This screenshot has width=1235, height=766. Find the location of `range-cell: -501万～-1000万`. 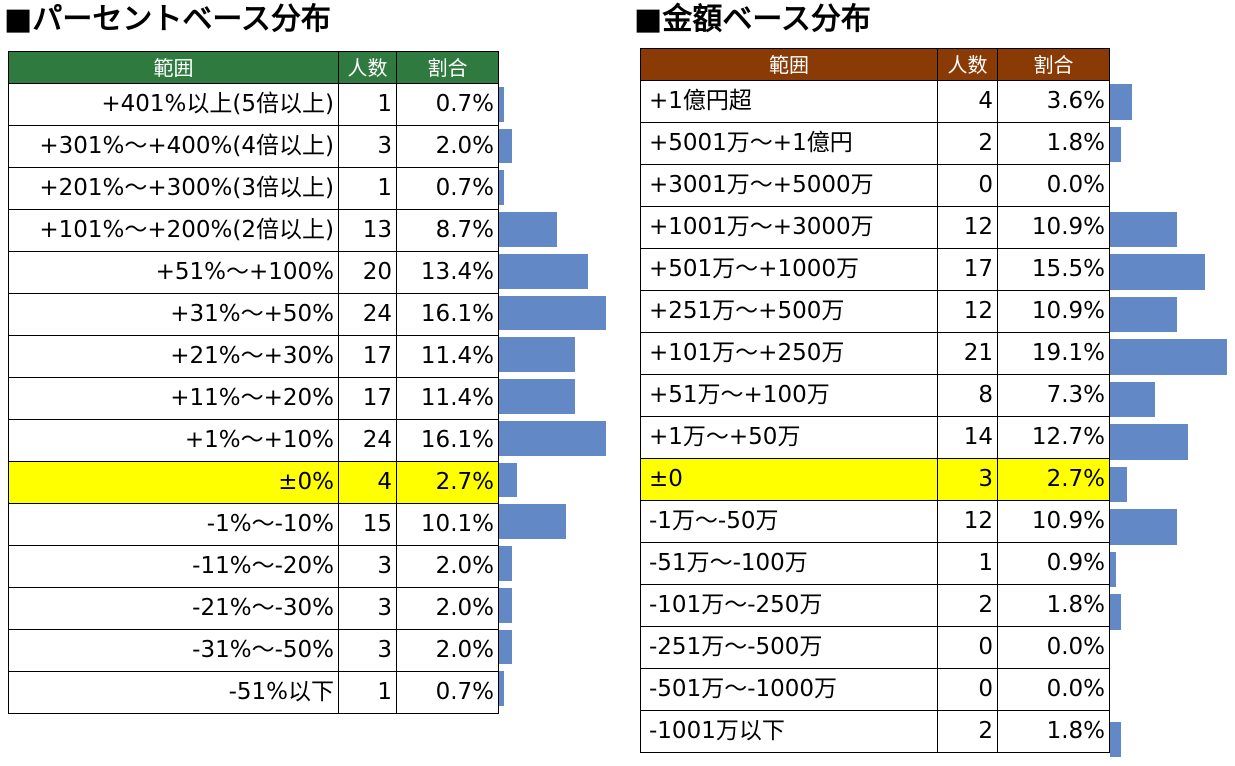

range-cell: -501万～-1000万 is located at coordinates (789, 689).